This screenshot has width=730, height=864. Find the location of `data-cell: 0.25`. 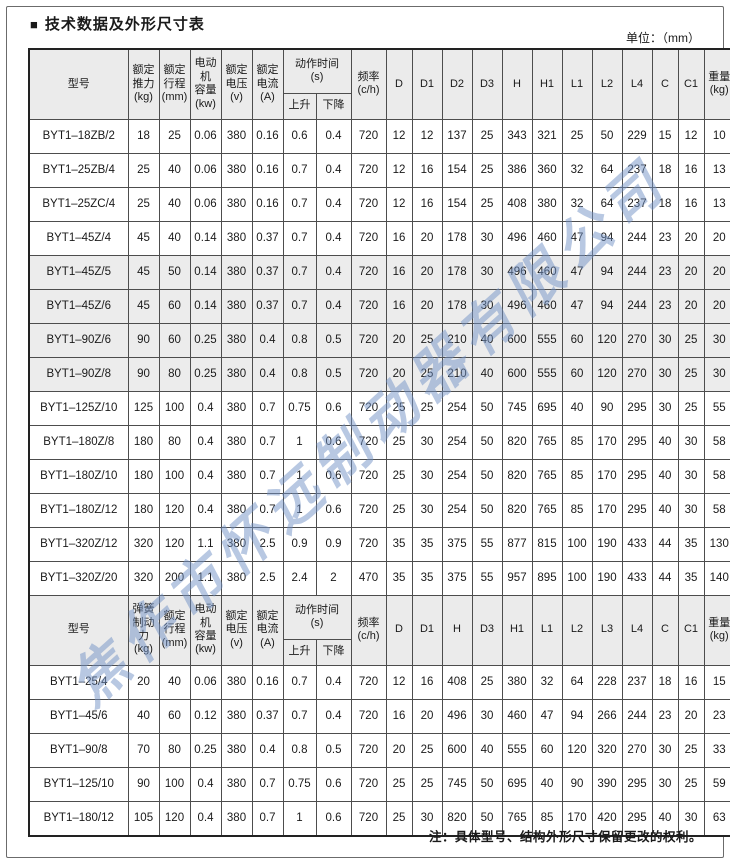

data-cell: 0.25 is located at coordinates (205, 750).